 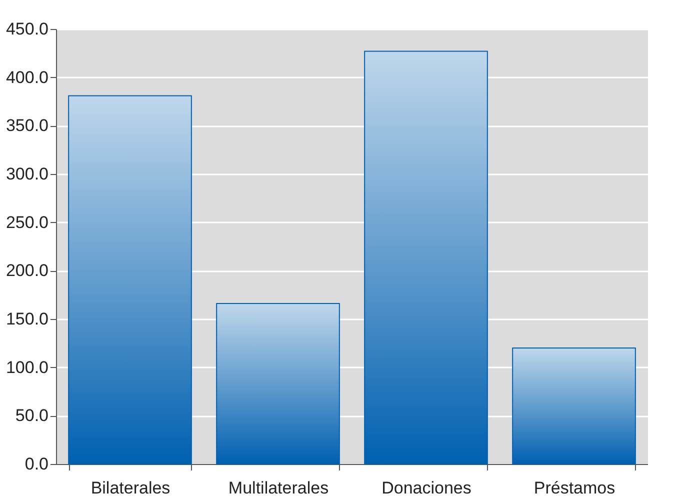 I want to click on x-tick-label: Bilaterales, so click(x=130, y=488).